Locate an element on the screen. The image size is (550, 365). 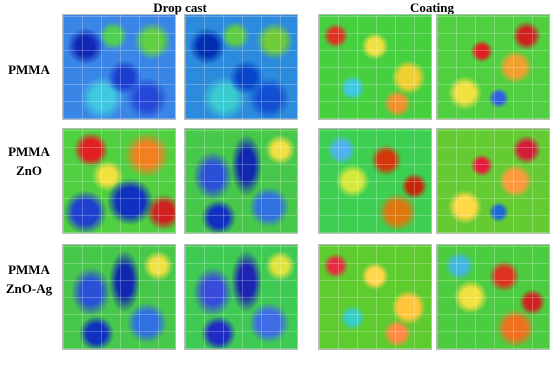
row-label: PMMA ZnO-Ag is located at coordinates (29, 279).